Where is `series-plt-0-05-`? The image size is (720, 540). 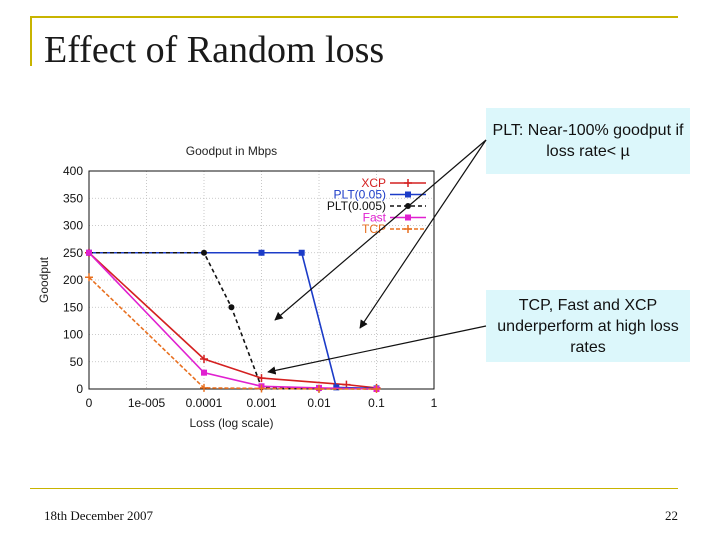 series-plt-0-05- is located at coordinates (233, 320).